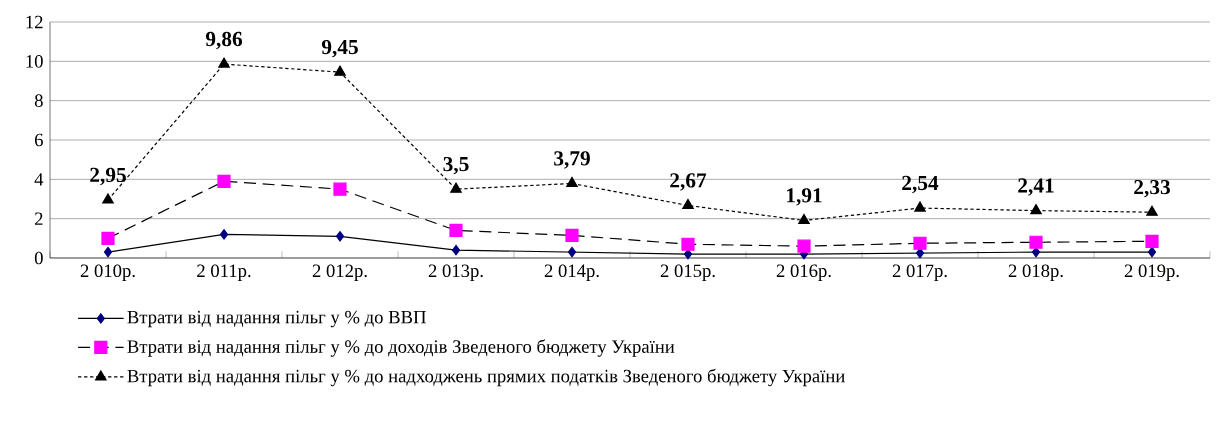  Describe the element at coordinates (1151, 272) in the screenshot. I see `x-tick-label: 2 019р.` at that location.